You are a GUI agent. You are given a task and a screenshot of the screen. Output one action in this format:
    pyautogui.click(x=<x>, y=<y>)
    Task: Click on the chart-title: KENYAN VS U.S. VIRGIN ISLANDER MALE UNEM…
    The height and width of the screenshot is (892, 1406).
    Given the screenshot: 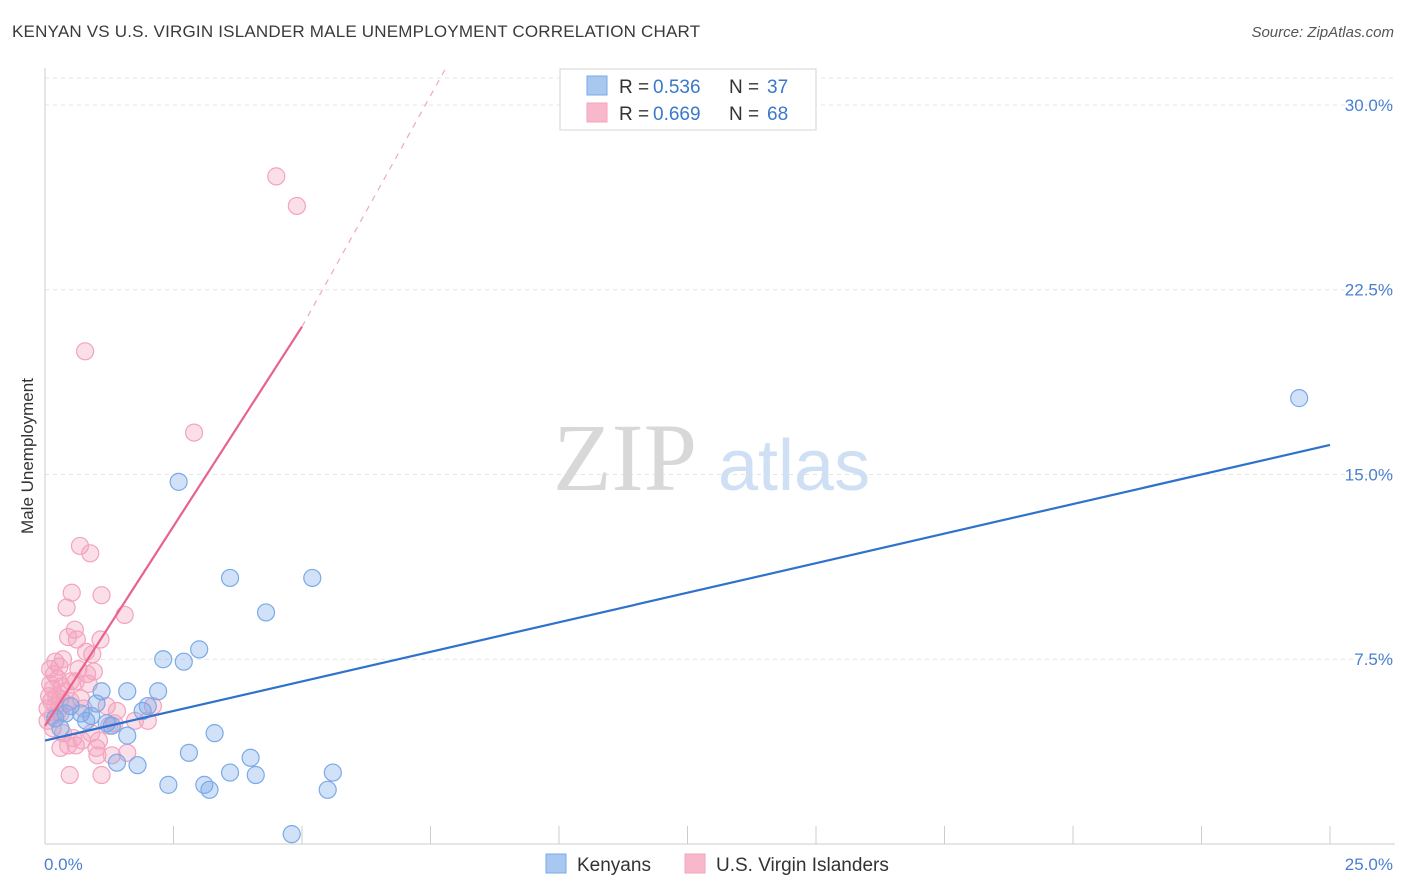 What is the action you would take?
    pyautogui.click(x=356, y=31)
    